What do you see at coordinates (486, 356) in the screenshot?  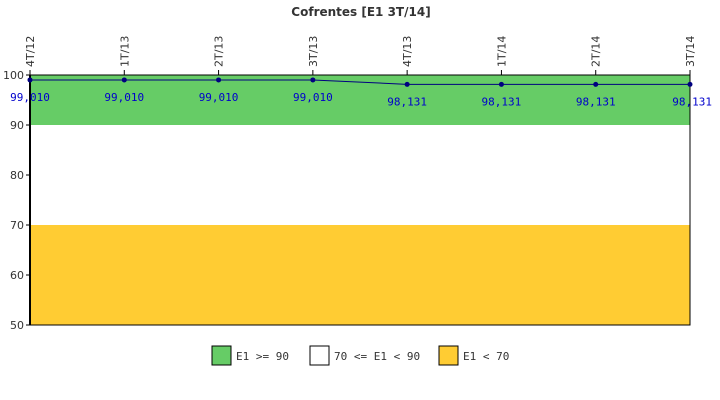 I see `legend-label: E1 < 70` at bounding box center [486, 356].